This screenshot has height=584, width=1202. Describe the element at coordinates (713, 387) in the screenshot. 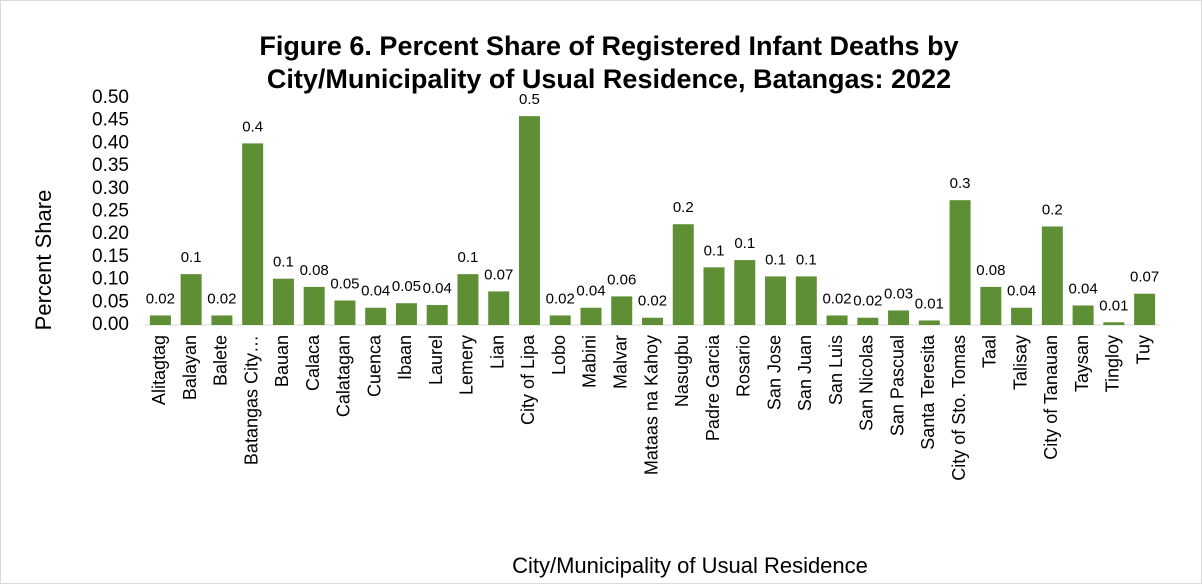

I see `x-tick-label: Padre Garcia` at that location.